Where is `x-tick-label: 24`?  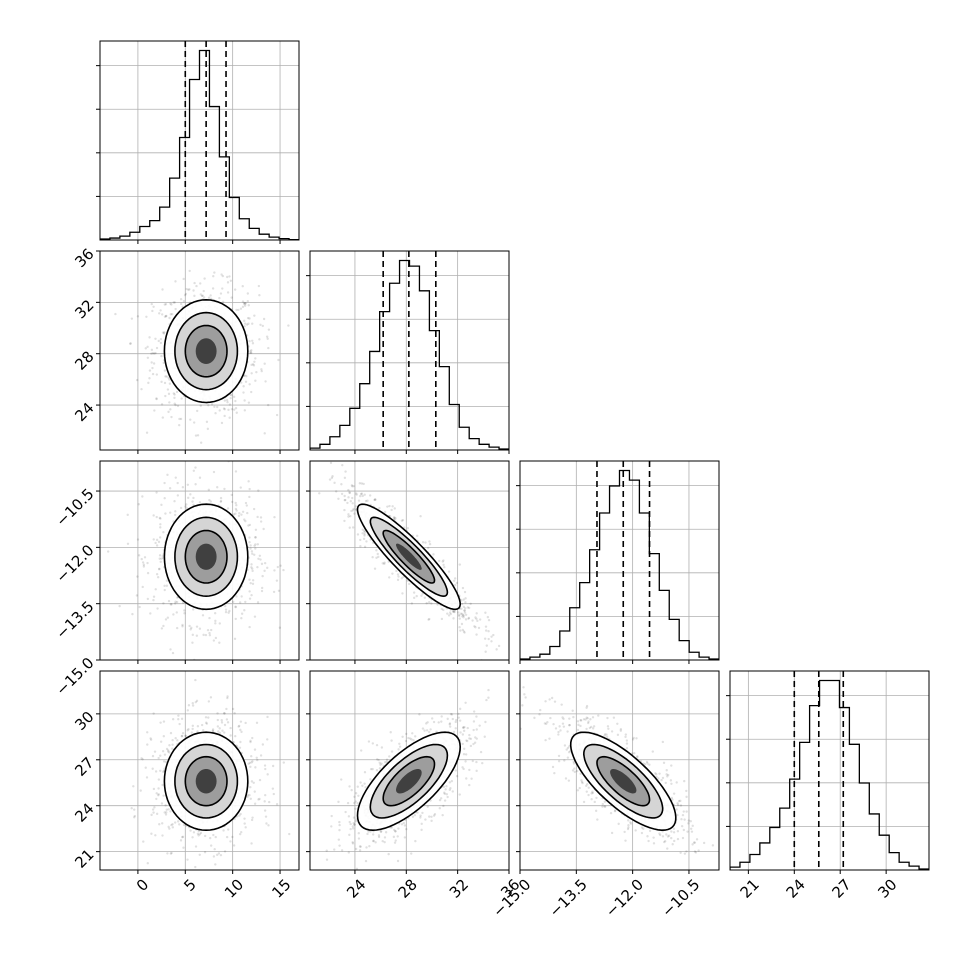 x-tick-label: 24 is located at coordinates (356, 889).